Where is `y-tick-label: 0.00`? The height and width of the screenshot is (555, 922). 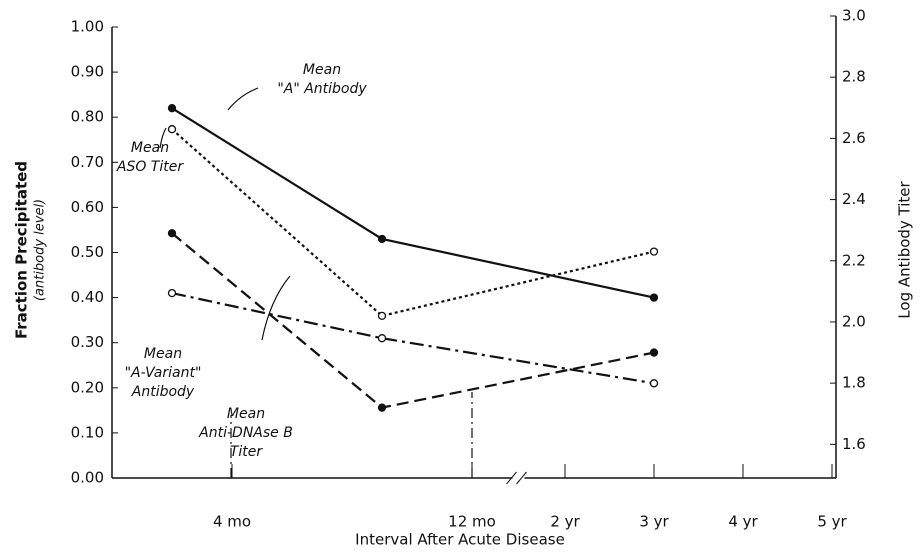
y-tick-label: 0.00 is located at coordinates (87, 478).